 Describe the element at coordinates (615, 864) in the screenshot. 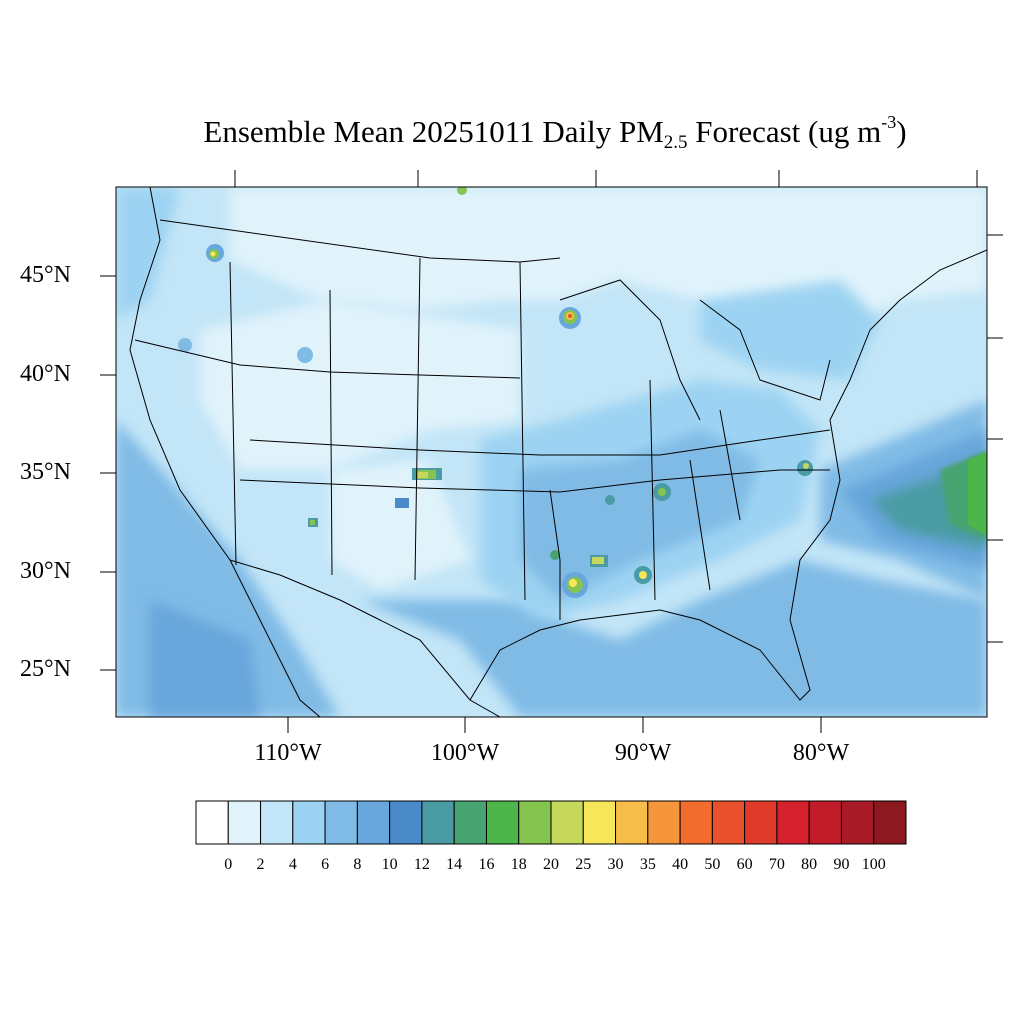

I see `colorbar-tick-label: 30` at that location.